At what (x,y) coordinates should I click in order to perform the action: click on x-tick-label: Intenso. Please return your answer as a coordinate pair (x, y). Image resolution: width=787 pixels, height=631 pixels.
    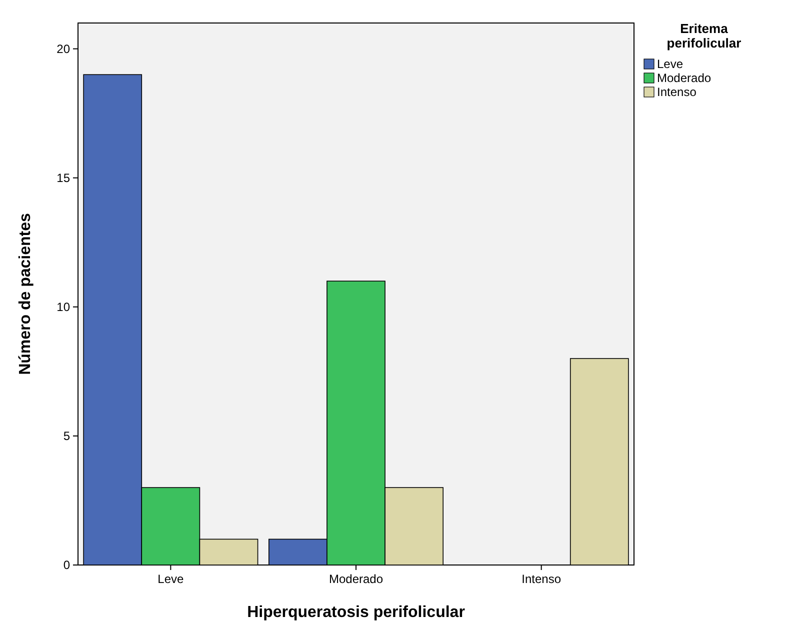
    Looking at the image, I should click on (542, 579).